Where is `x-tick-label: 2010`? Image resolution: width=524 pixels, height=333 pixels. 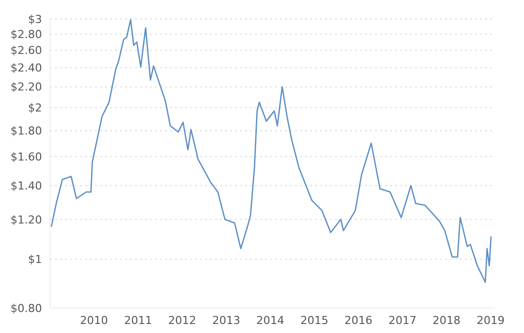
x-tick-label: 2010 is located at coordinates (94, 320).